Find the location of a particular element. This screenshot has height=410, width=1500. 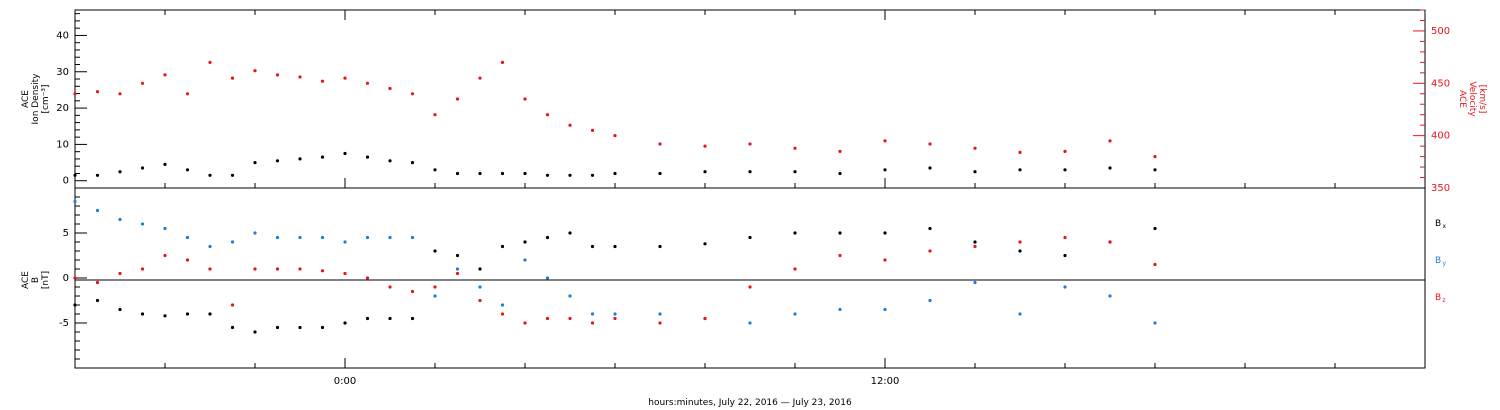

velocity-axis-label-line2: Velocity is located at coordinates (1472, 99).